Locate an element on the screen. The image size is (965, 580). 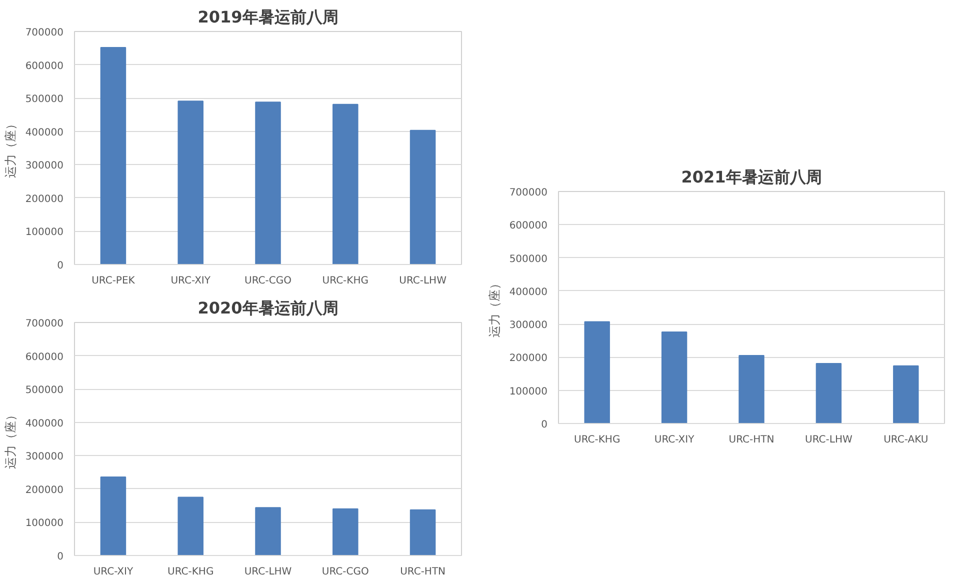
chart-title: 2021年暑运前八周 is located at coordinates (751, 177).